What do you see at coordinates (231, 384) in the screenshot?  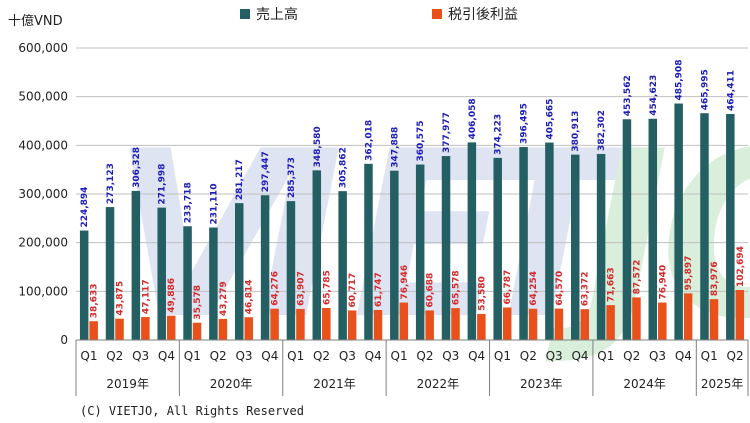 I see `x-group-label: 2020年` at bounding box center [231, 384].